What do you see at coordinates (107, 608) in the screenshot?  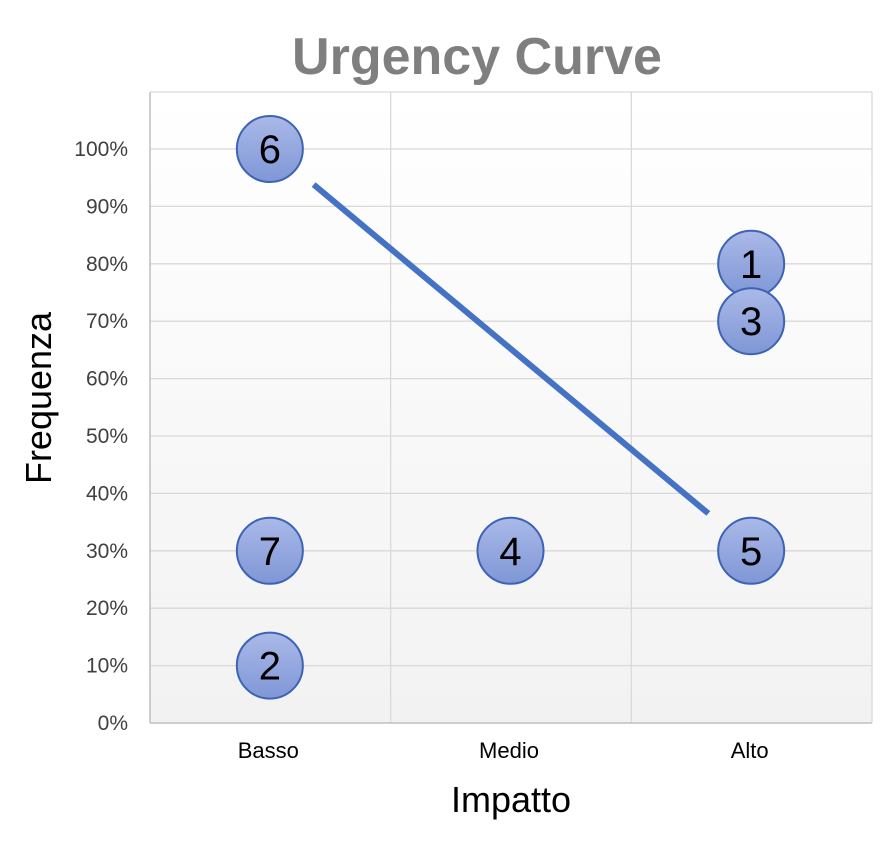 I see `y-tick-label: 20%` at bounding box center [107, 608].